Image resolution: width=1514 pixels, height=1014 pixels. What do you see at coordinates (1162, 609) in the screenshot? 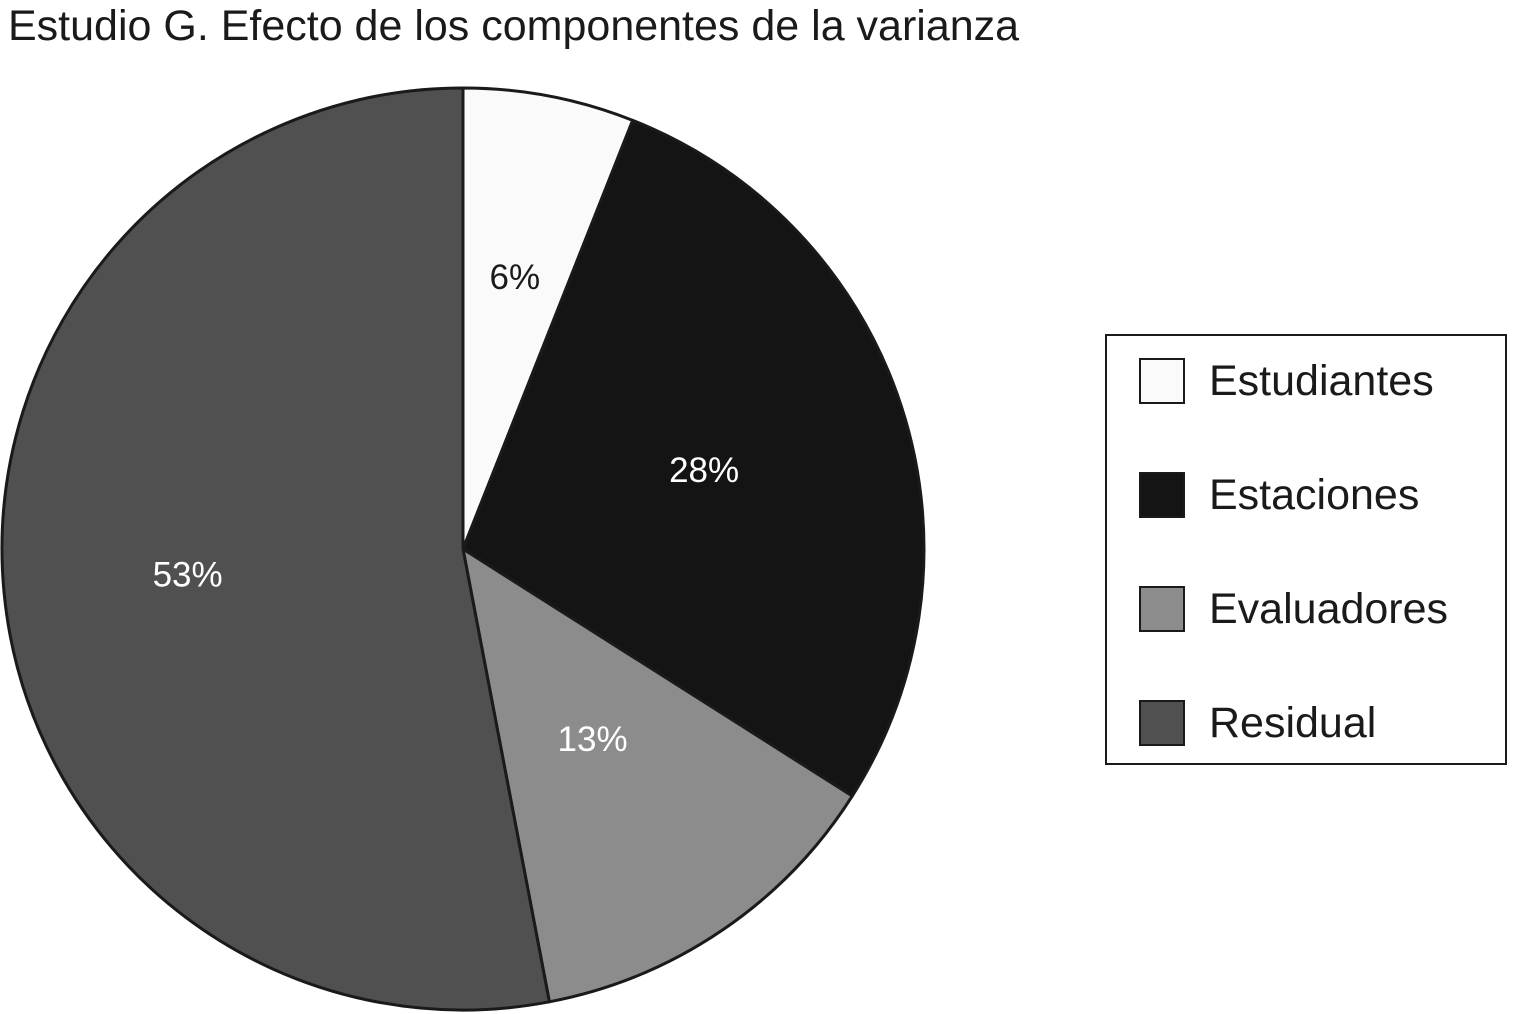
I see `legend-swatch-evaluadores` at bounding box center [1162, 609].